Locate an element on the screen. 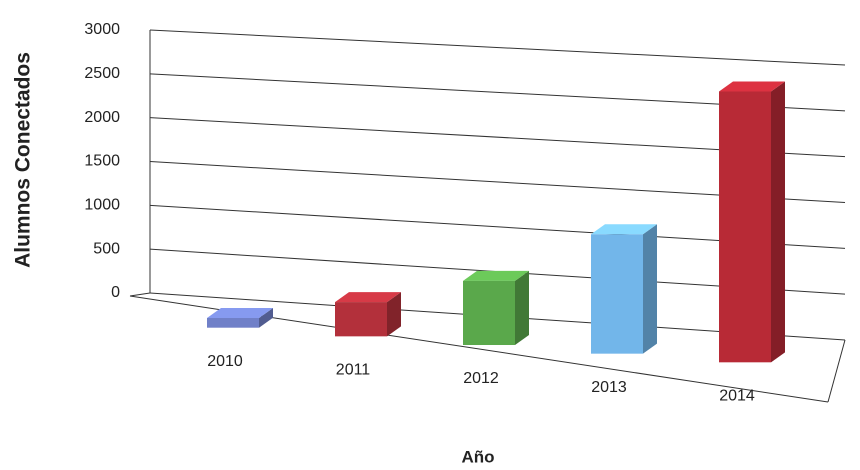 This screenshot has height=470, width=860. floor-edge is located at coordinates (836, 371).